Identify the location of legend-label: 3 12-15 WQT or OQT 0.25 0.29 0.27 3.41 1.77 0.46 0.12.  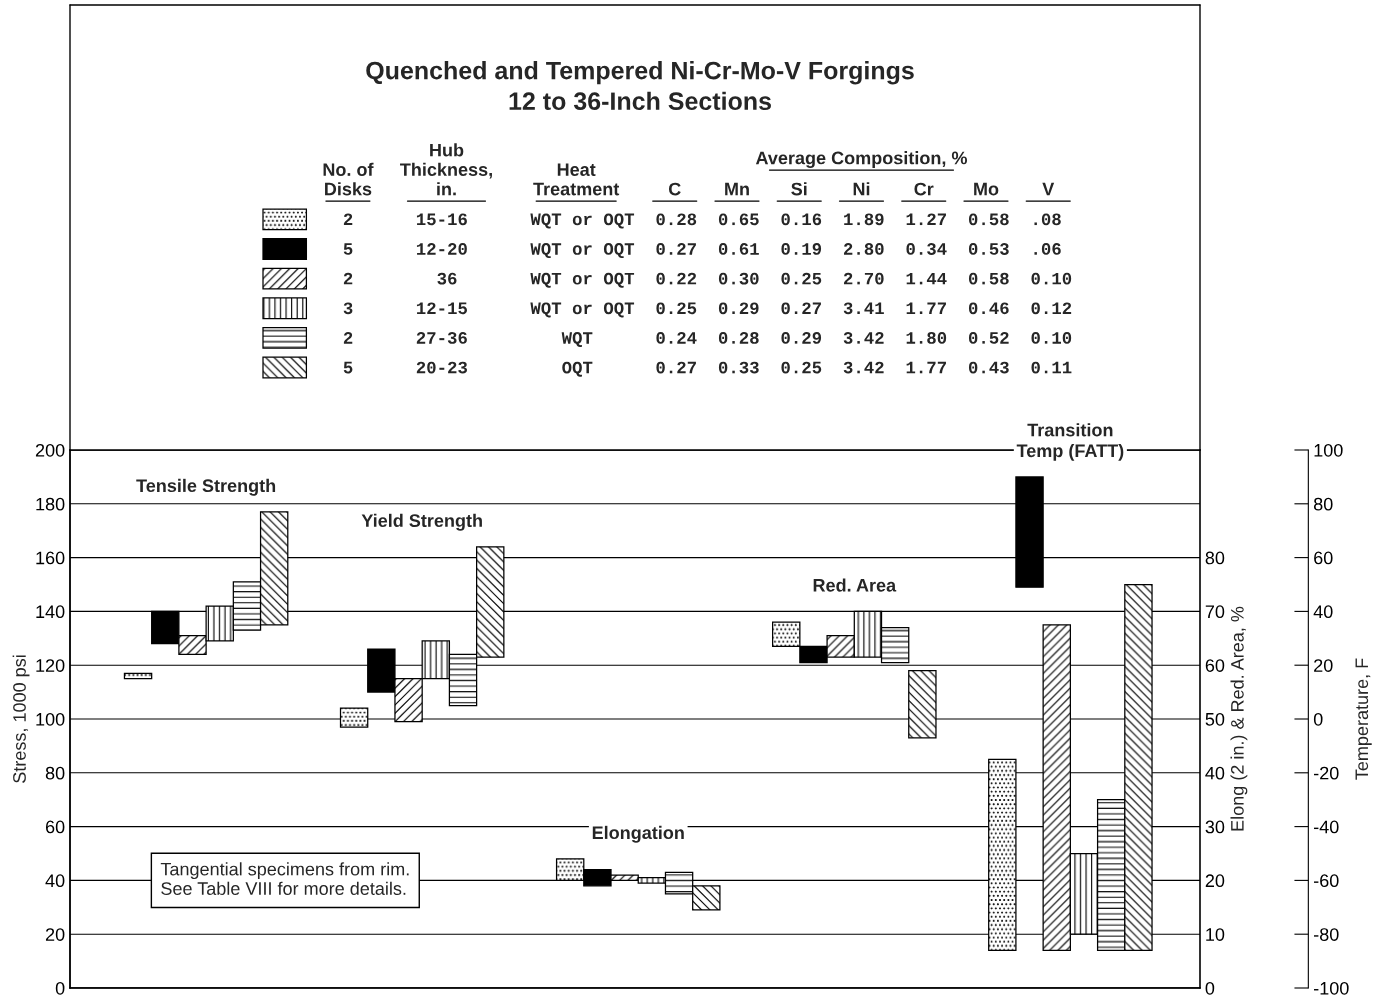
(707, 310).